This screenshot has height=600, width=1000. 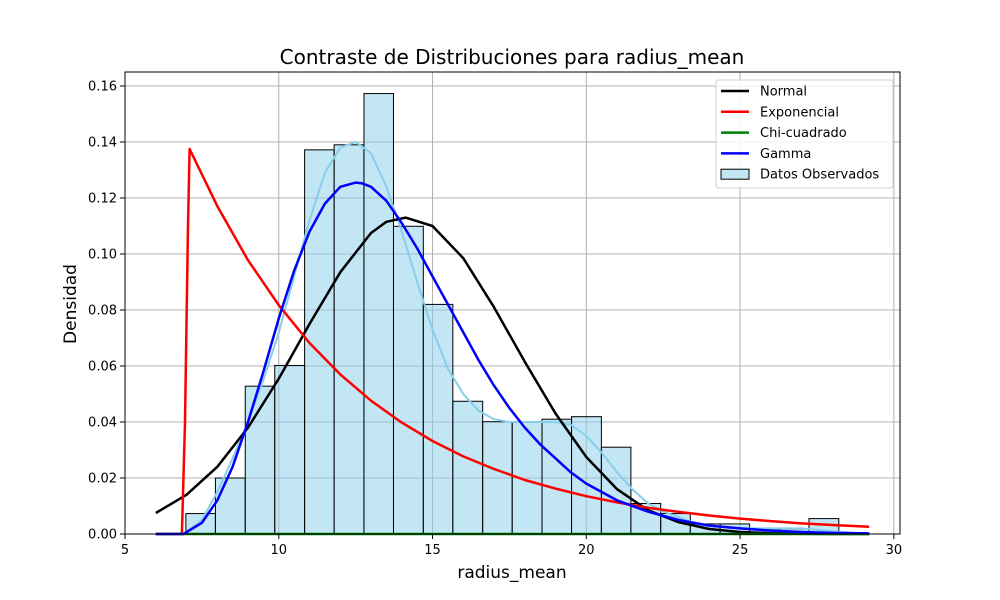 I want to click on y-tick-label: 0.04, so click(x=102, y=423).